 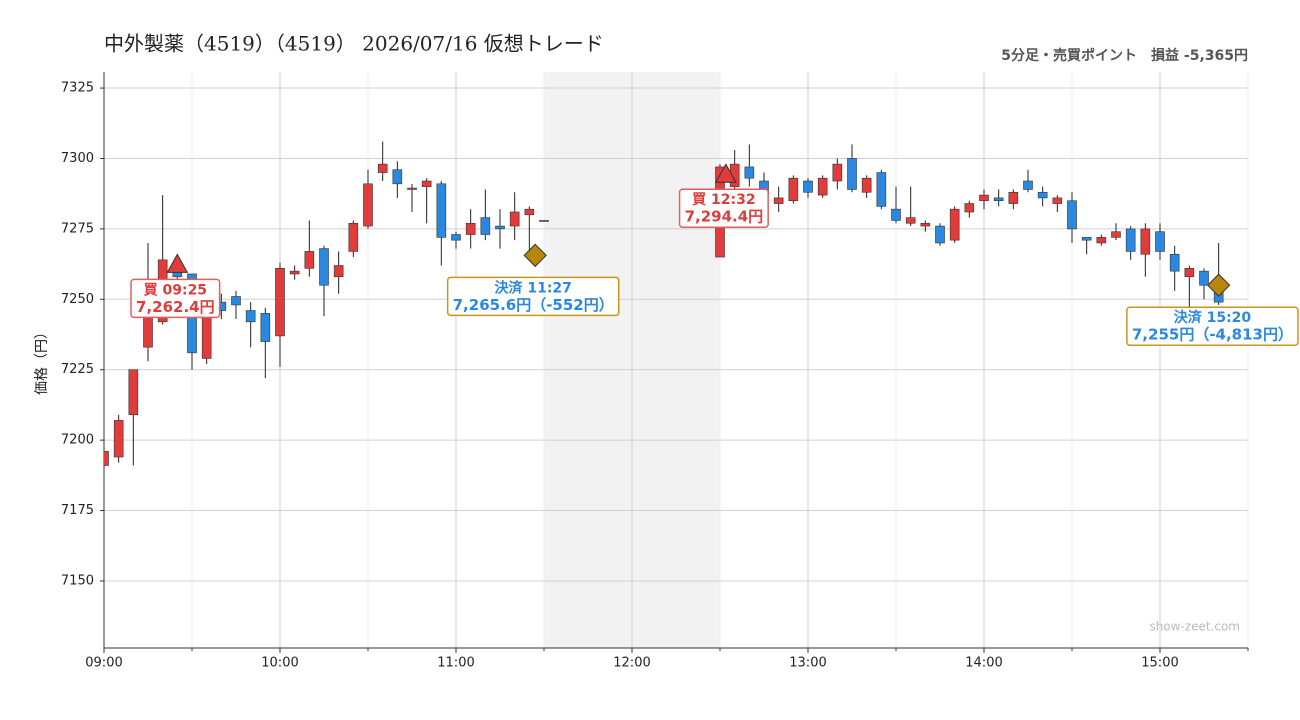 What do you see at coordinates (77, 369) in the screenshot?
I see `y-tick-label: 7225` at bounding box center [77, 369].